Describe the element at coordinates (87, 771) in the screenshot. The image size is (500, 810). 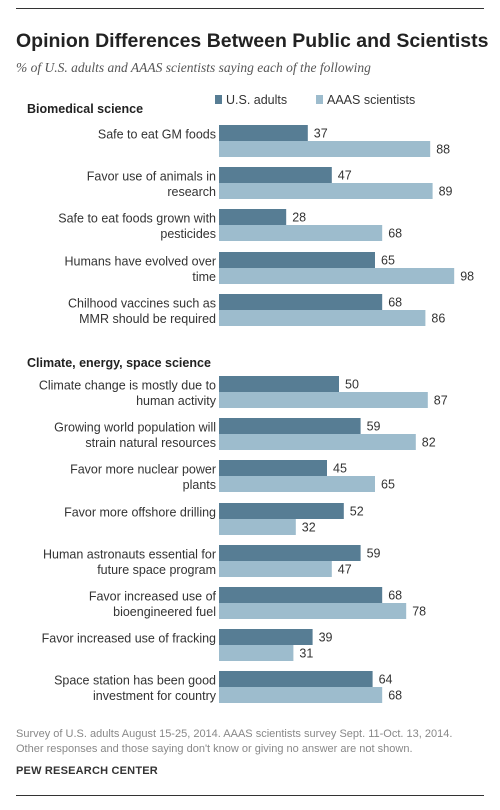
I see `source-label: PEW RESEARCH CENTER` at that location.